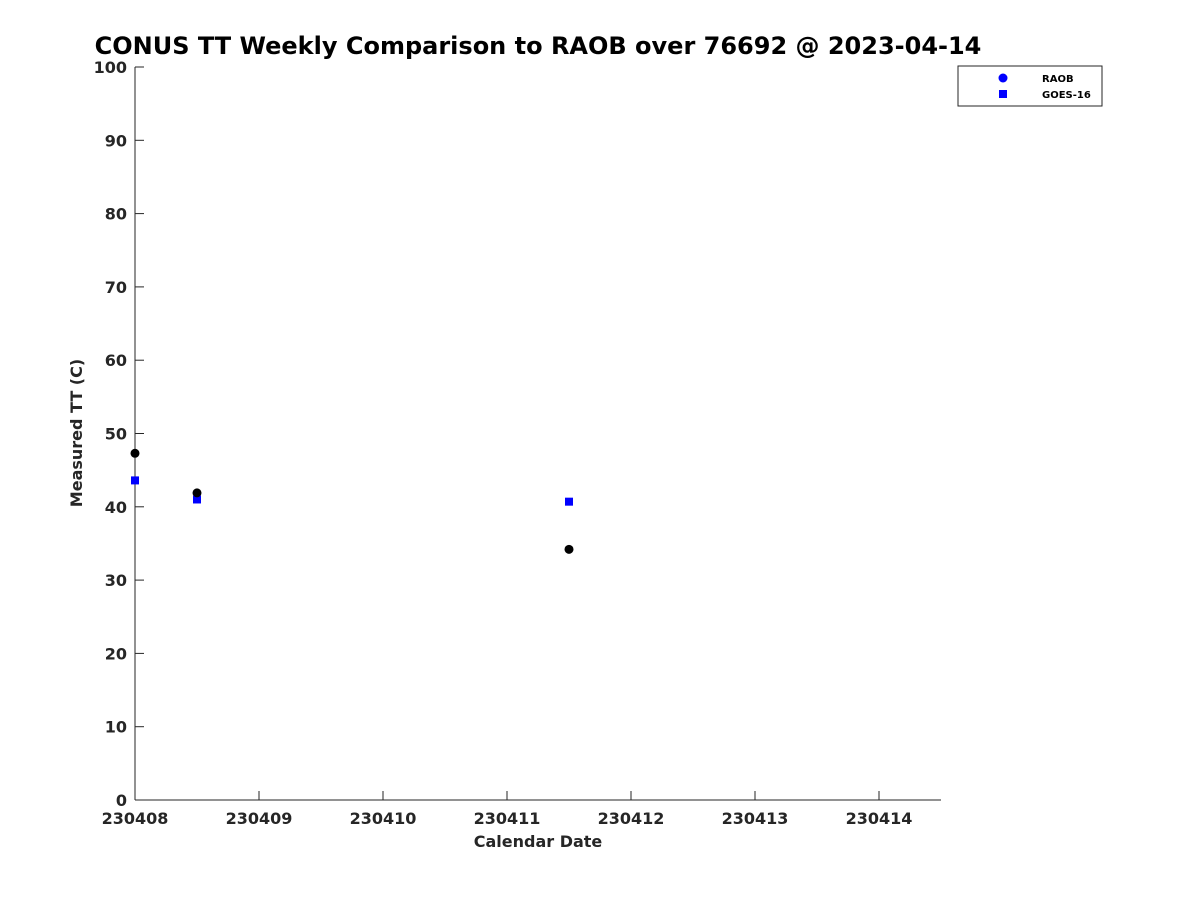  I want to click on y-tick-label: 40, so click(116, 507).